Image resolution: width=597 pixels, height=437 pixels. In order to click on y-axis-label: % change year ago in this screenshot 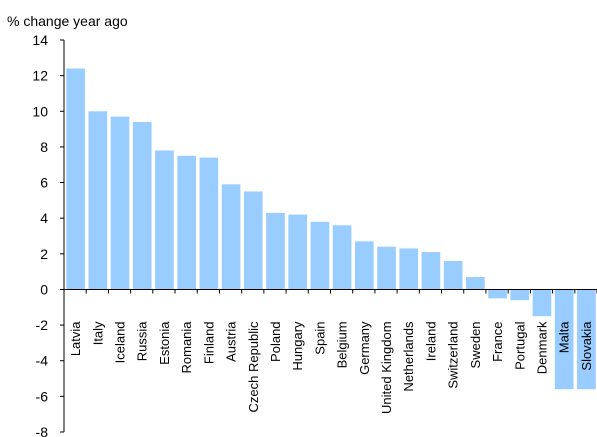, I will do `click(67, 21)`.